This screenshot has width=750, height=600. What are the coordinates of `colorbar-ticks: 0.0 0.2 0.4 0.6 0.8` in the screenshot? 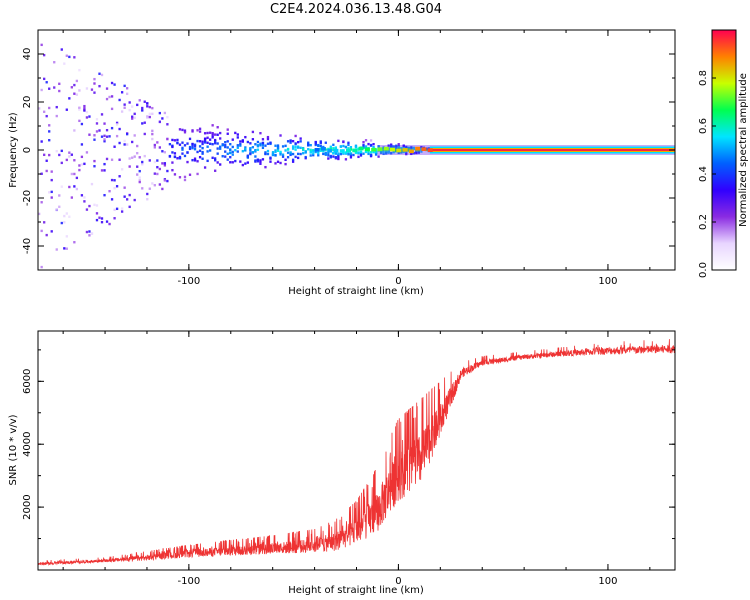 It's located at (707, 174).